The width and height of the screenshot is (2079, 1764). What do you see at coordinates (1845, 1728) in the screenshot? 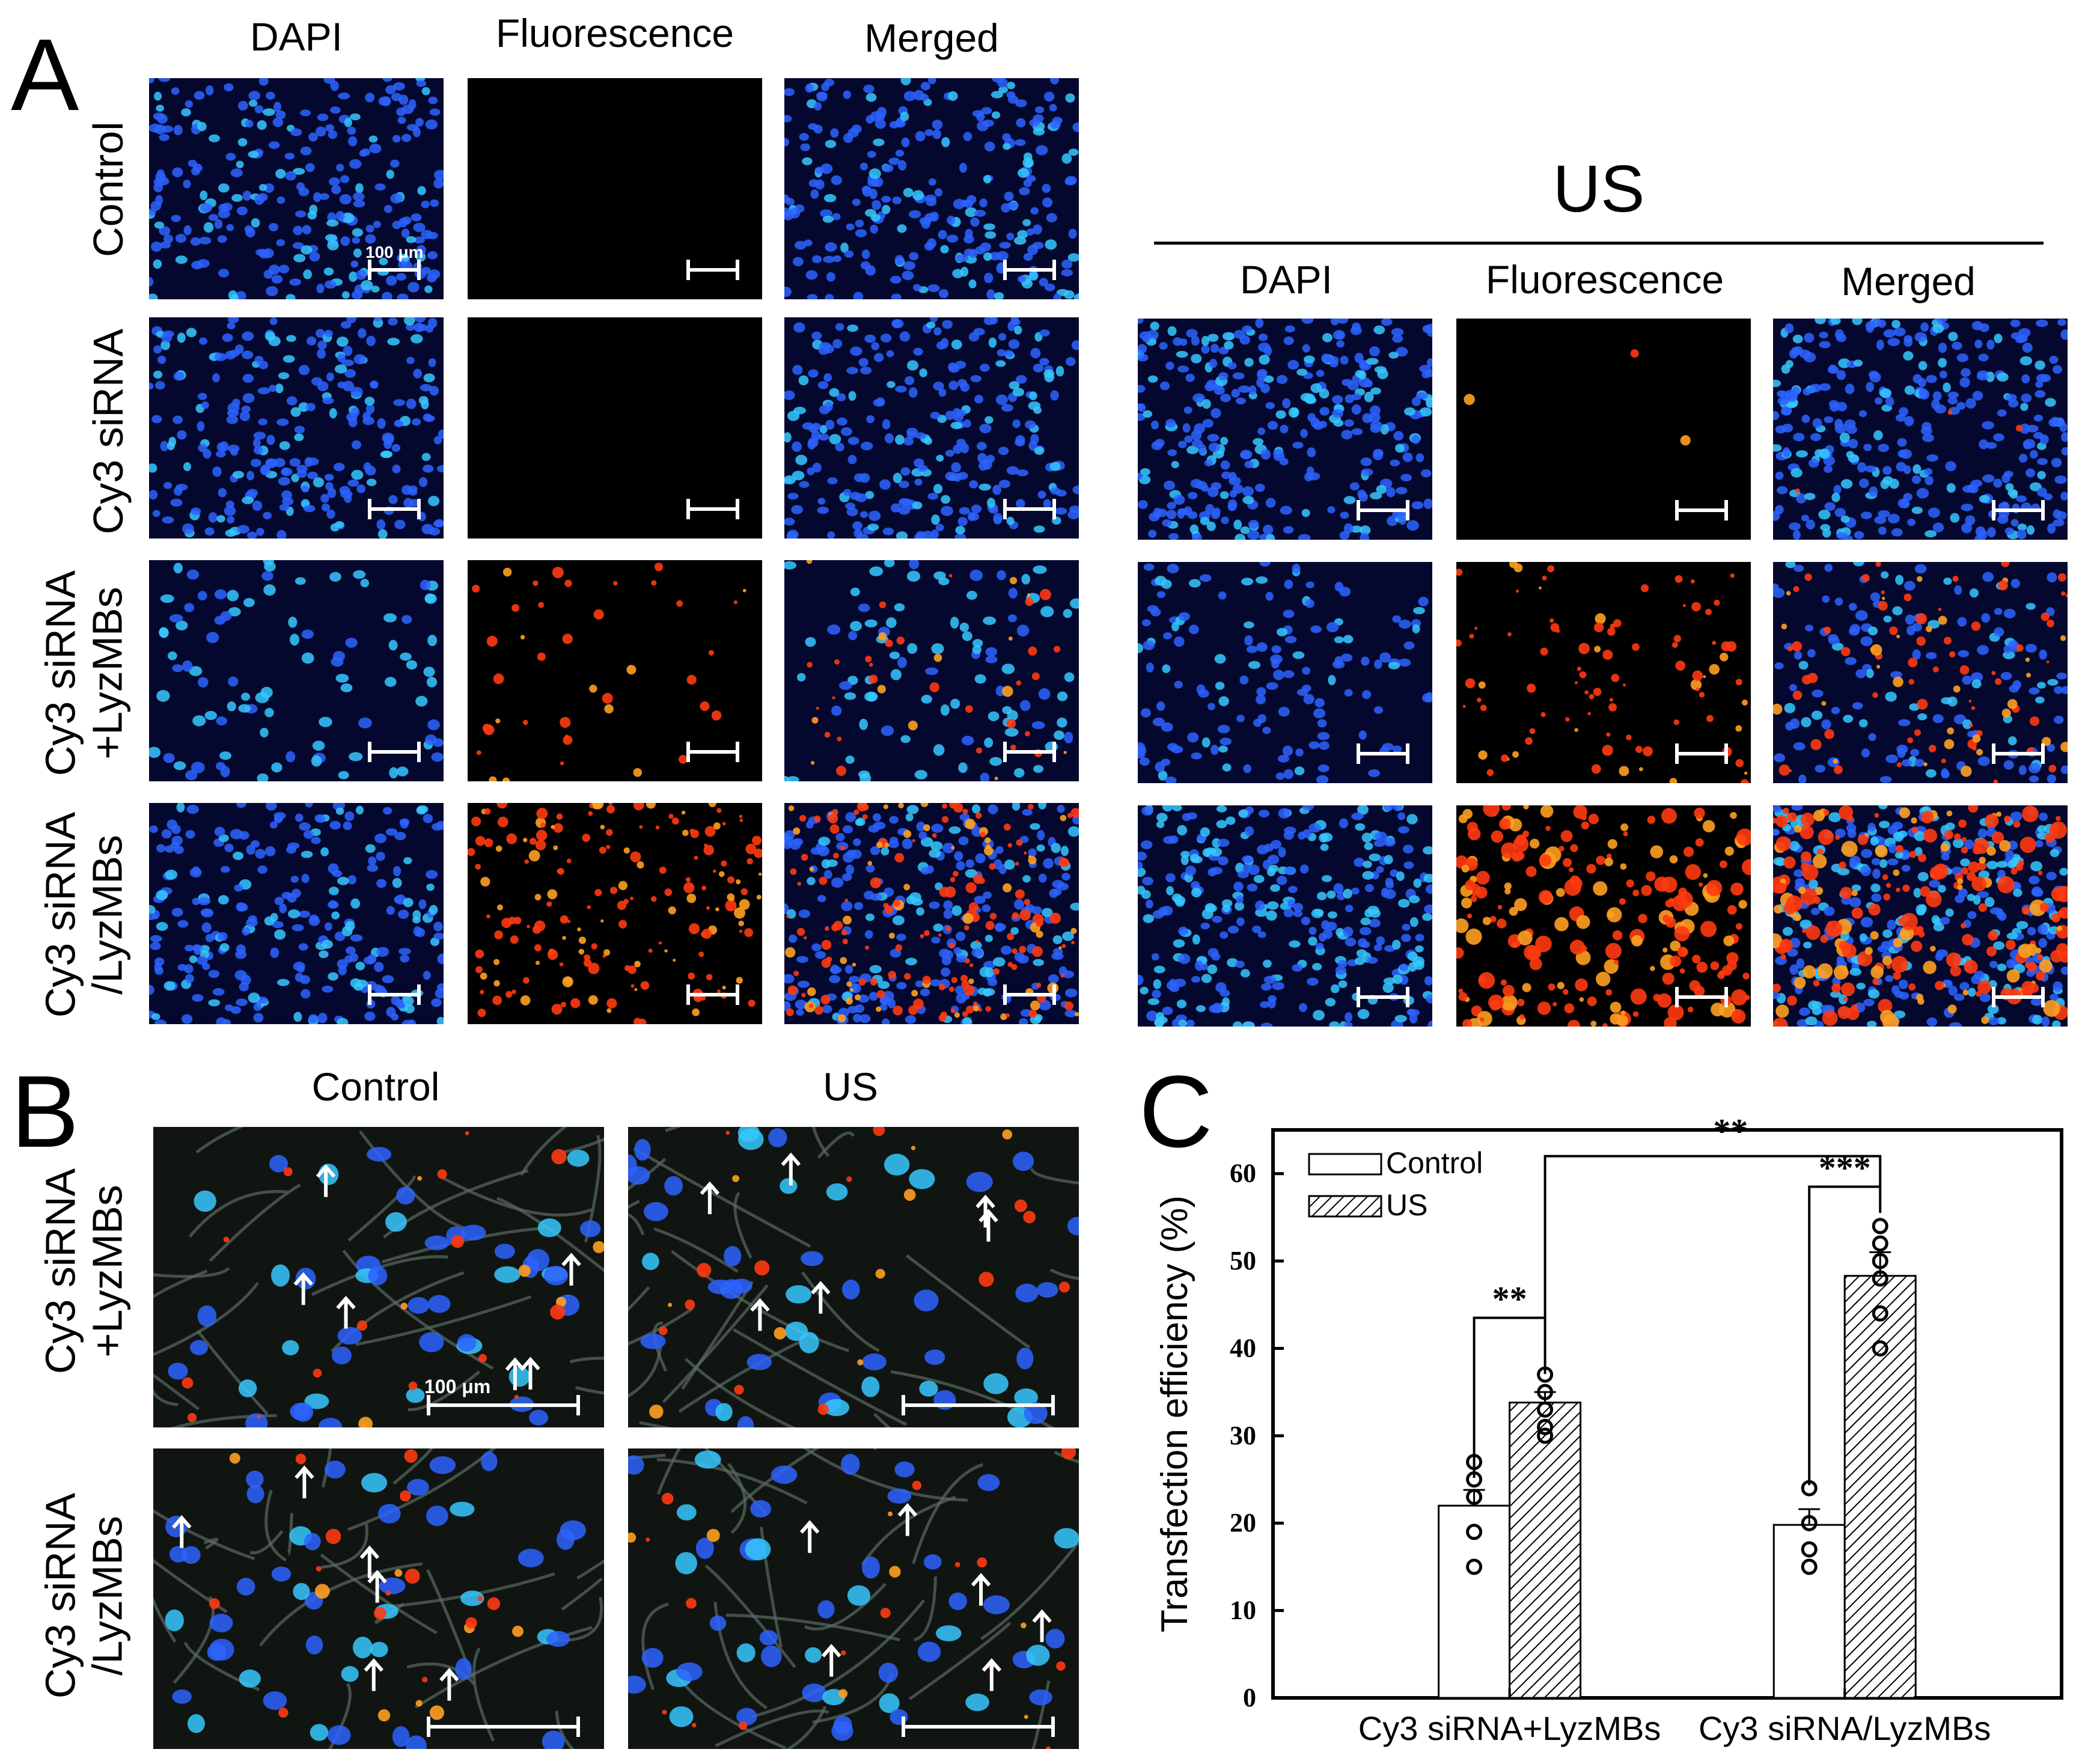
I see `x-category-label: Cy3 siRNA/LyzMBs` at bounding box center [1845, 1728].